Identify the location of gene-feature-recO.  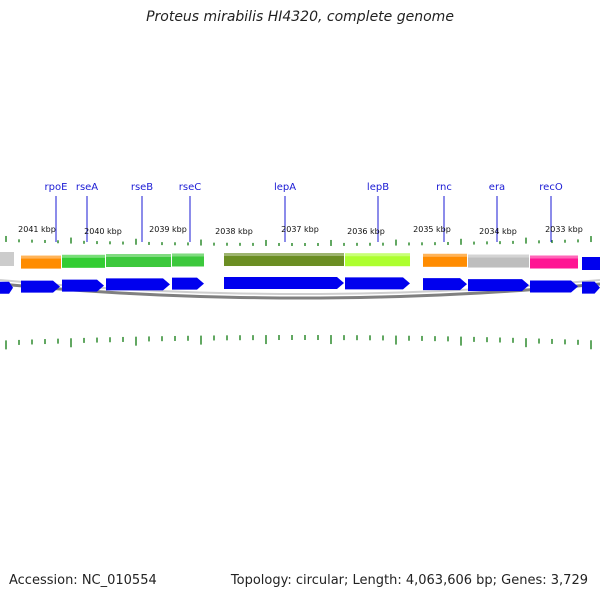
(554, 262).